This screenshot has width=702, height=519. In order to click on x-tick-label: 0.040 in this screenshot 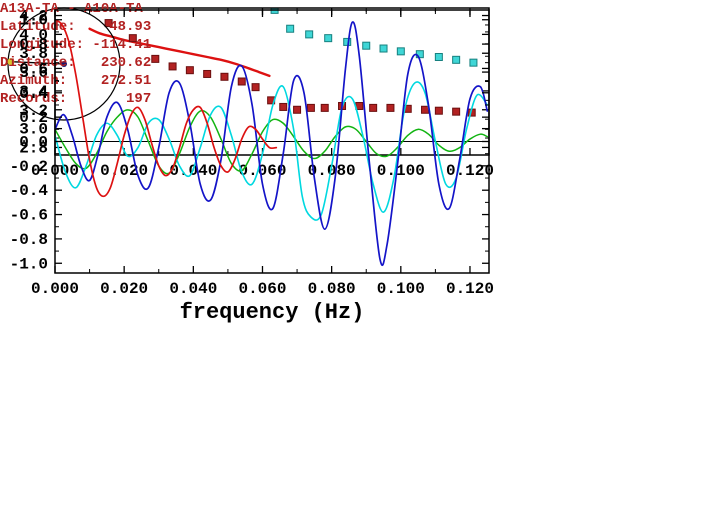, I will do `click(193, 289)`.